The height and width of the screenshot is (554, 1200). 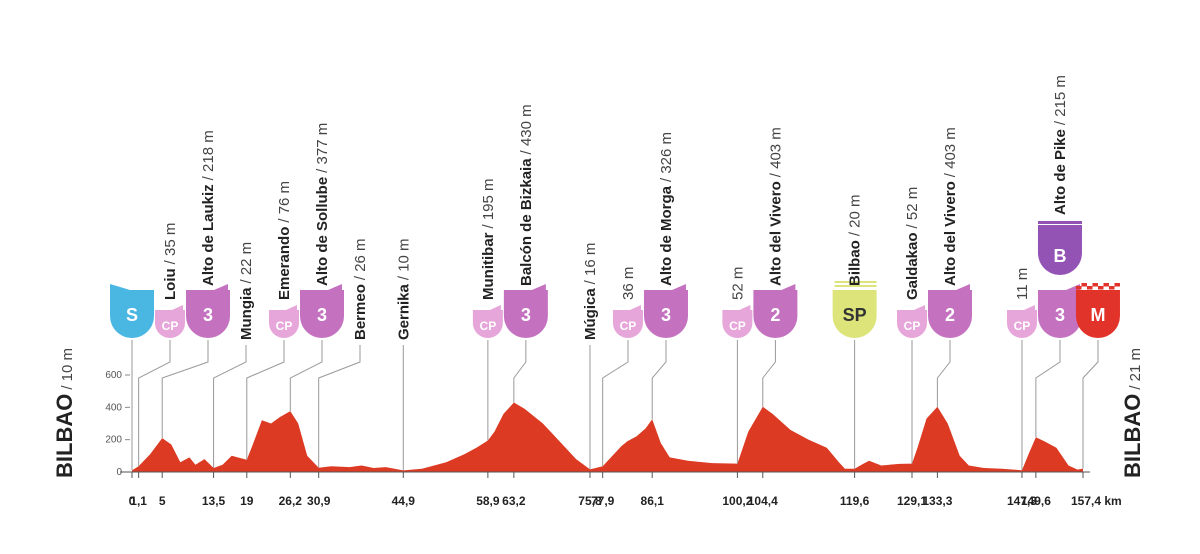 I want to click on x-tick-label: 147,3, so click(x=1022, y=501).